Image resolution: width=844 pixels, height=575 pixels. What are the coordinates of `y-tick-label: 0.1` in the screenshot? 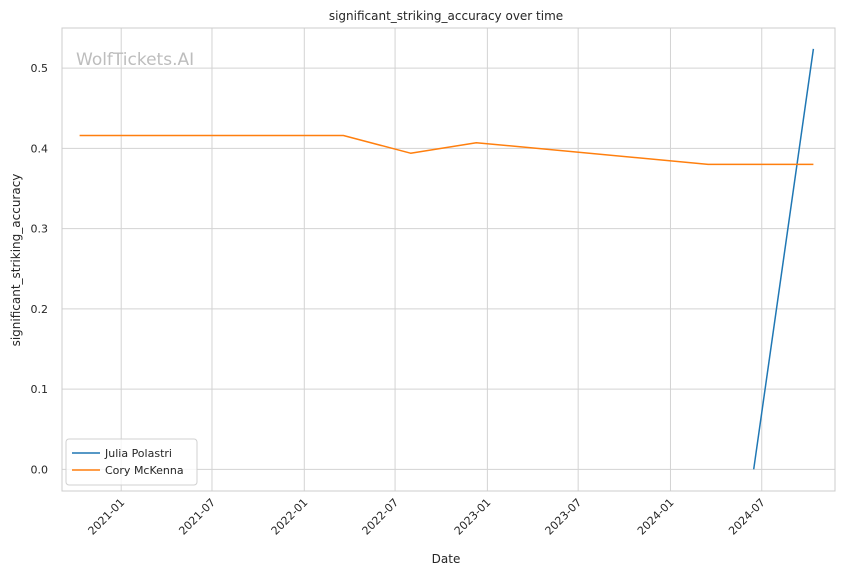 It's located at (40, 389).